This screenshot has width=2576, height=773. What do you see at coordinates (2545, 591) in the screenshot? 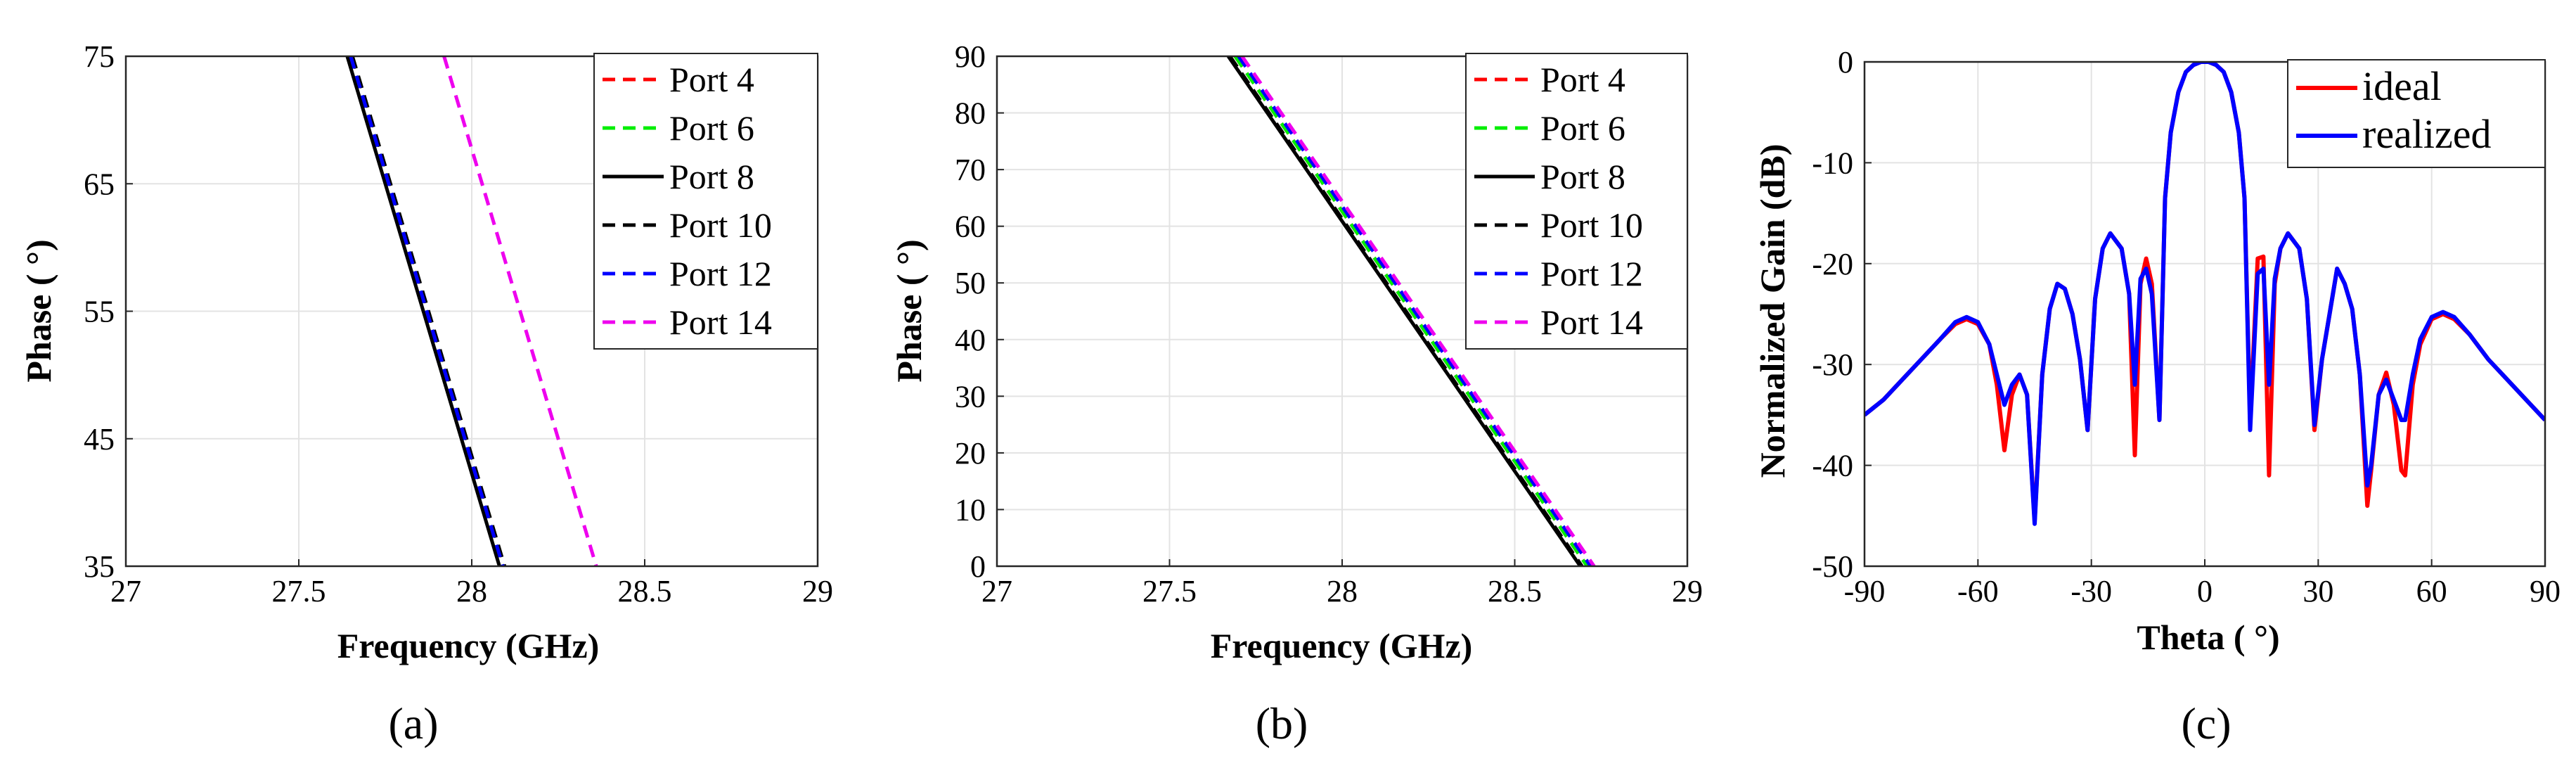
I see `x-tick-label: 90` at bounding box center [2545, 591].